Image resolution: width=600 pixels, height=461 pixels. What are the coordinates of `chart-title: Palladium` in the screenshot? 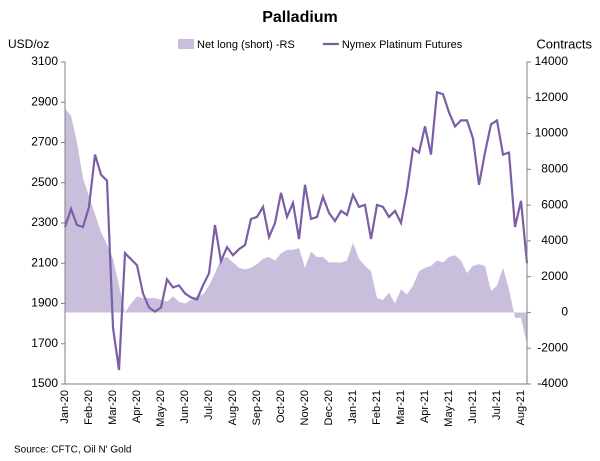 It's located at (300, 17).